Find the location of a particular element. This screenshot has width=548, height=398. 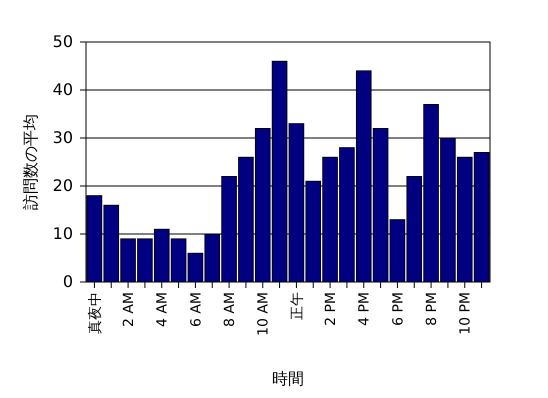

x-tick-label: 10 PM is located at coordinates (466, 313).